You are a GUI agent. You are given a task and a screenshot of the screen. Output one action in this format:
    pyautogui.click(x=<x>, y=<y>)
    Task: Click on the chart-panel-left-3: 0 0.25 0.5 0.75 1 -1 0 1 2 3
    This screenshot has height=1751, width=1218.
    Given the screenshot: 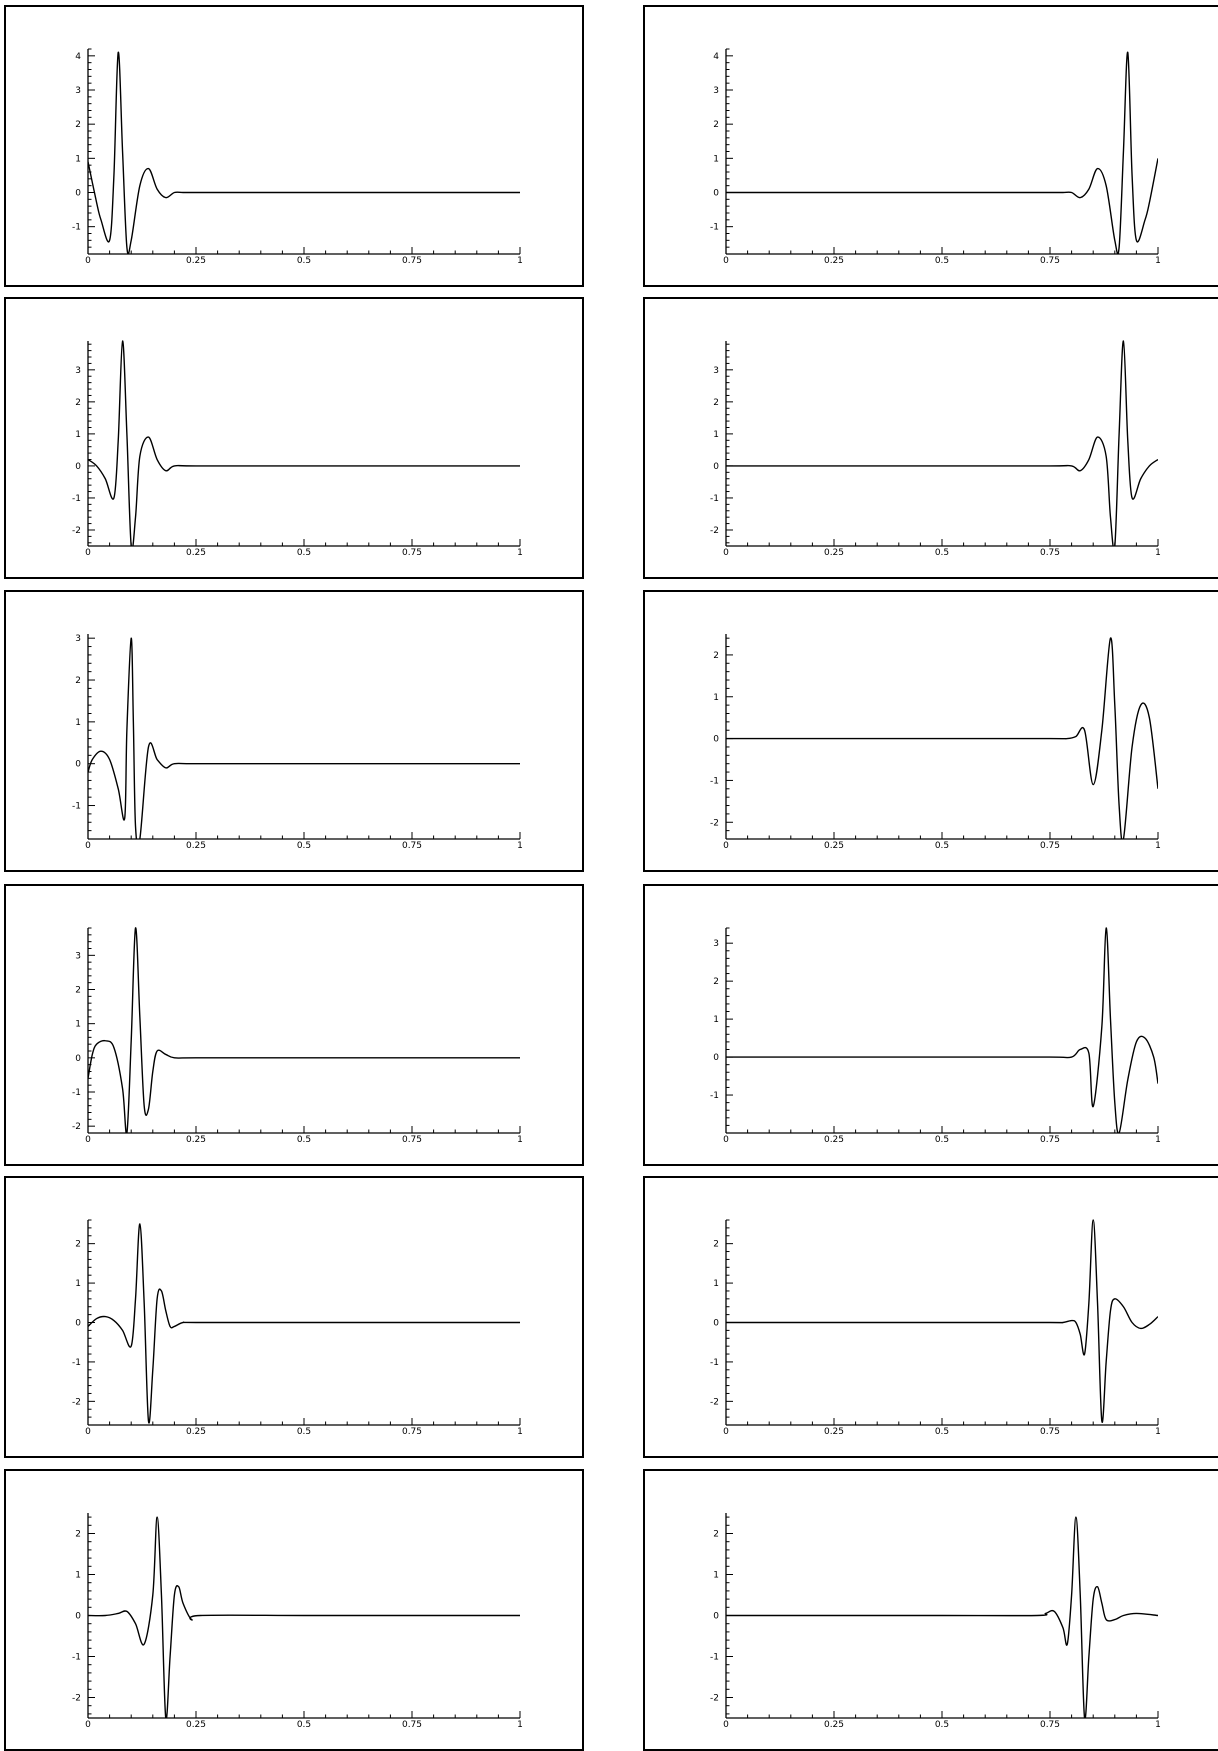 What is the action you would take?
    pyautogui.click(x=294, y=731)
    